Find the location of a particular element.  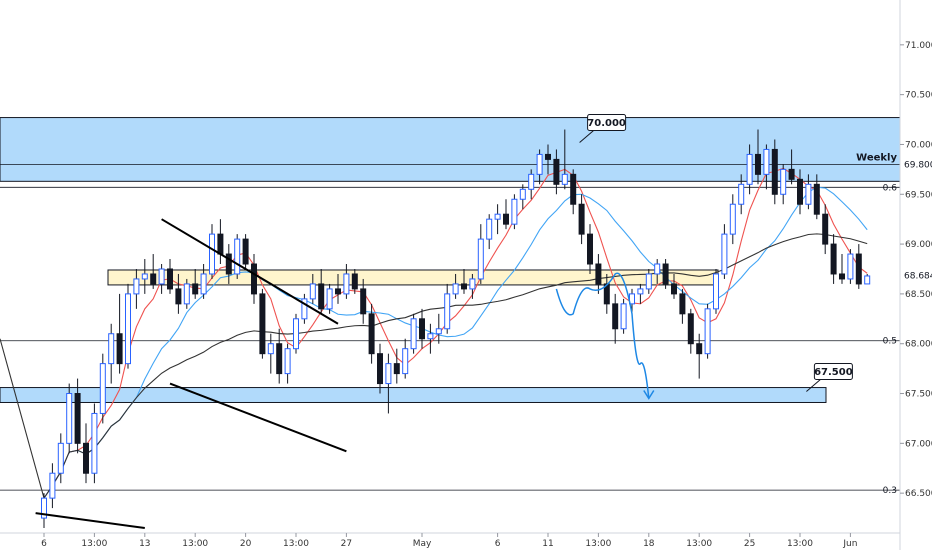

trendline-wedge-upper is located at coordinates (250, 271).